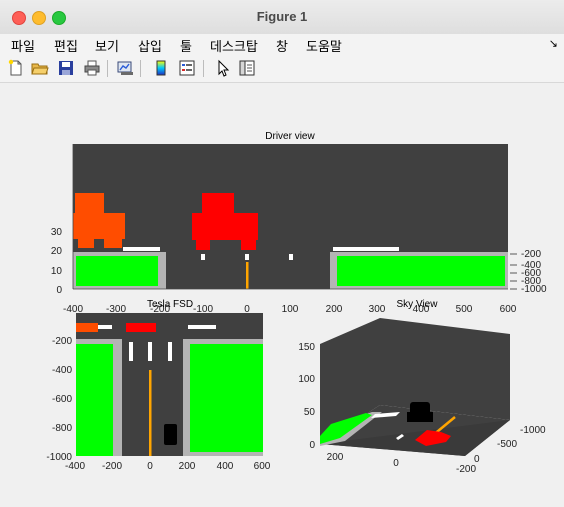 The width and height of the screenshot is (564, 507). Describe the element at coordinates (150, 466) in the screenshot. I see `tesla-x-tick: 0` at that location.